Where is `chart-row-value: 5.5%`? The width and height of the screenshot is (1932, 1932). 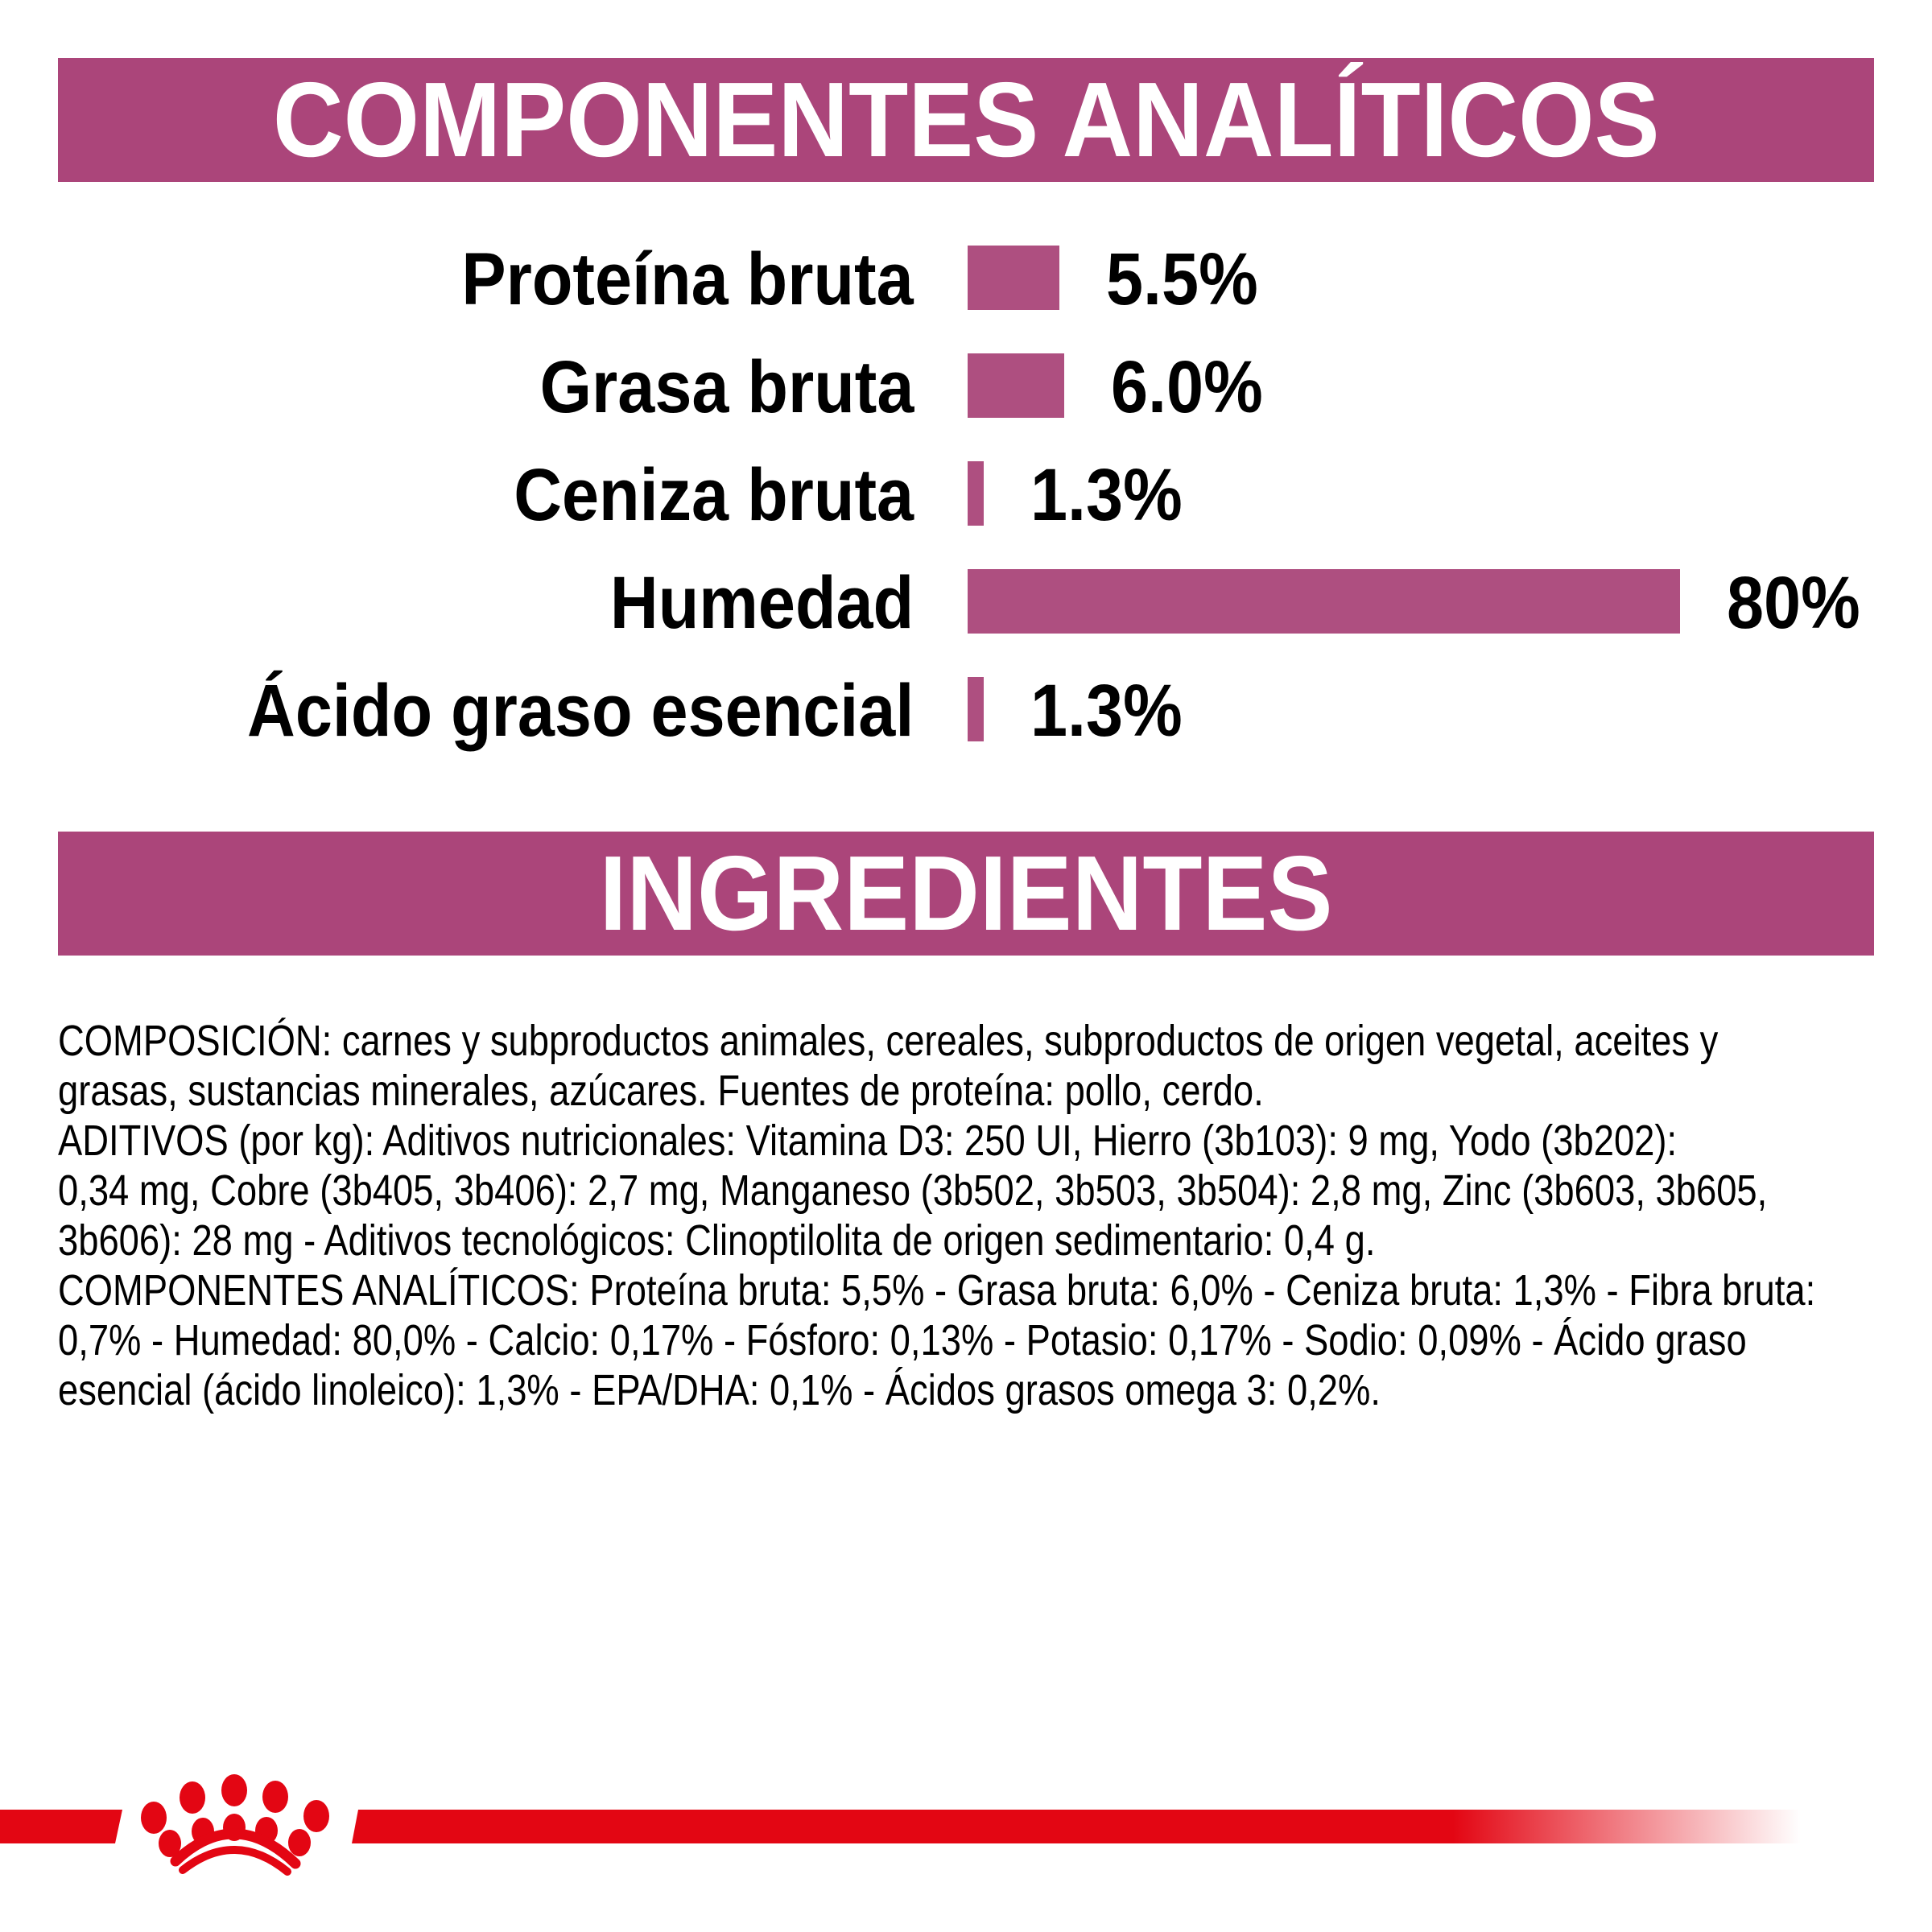 chart-row-value: 5.5% is located at coordinates (1182, 279).